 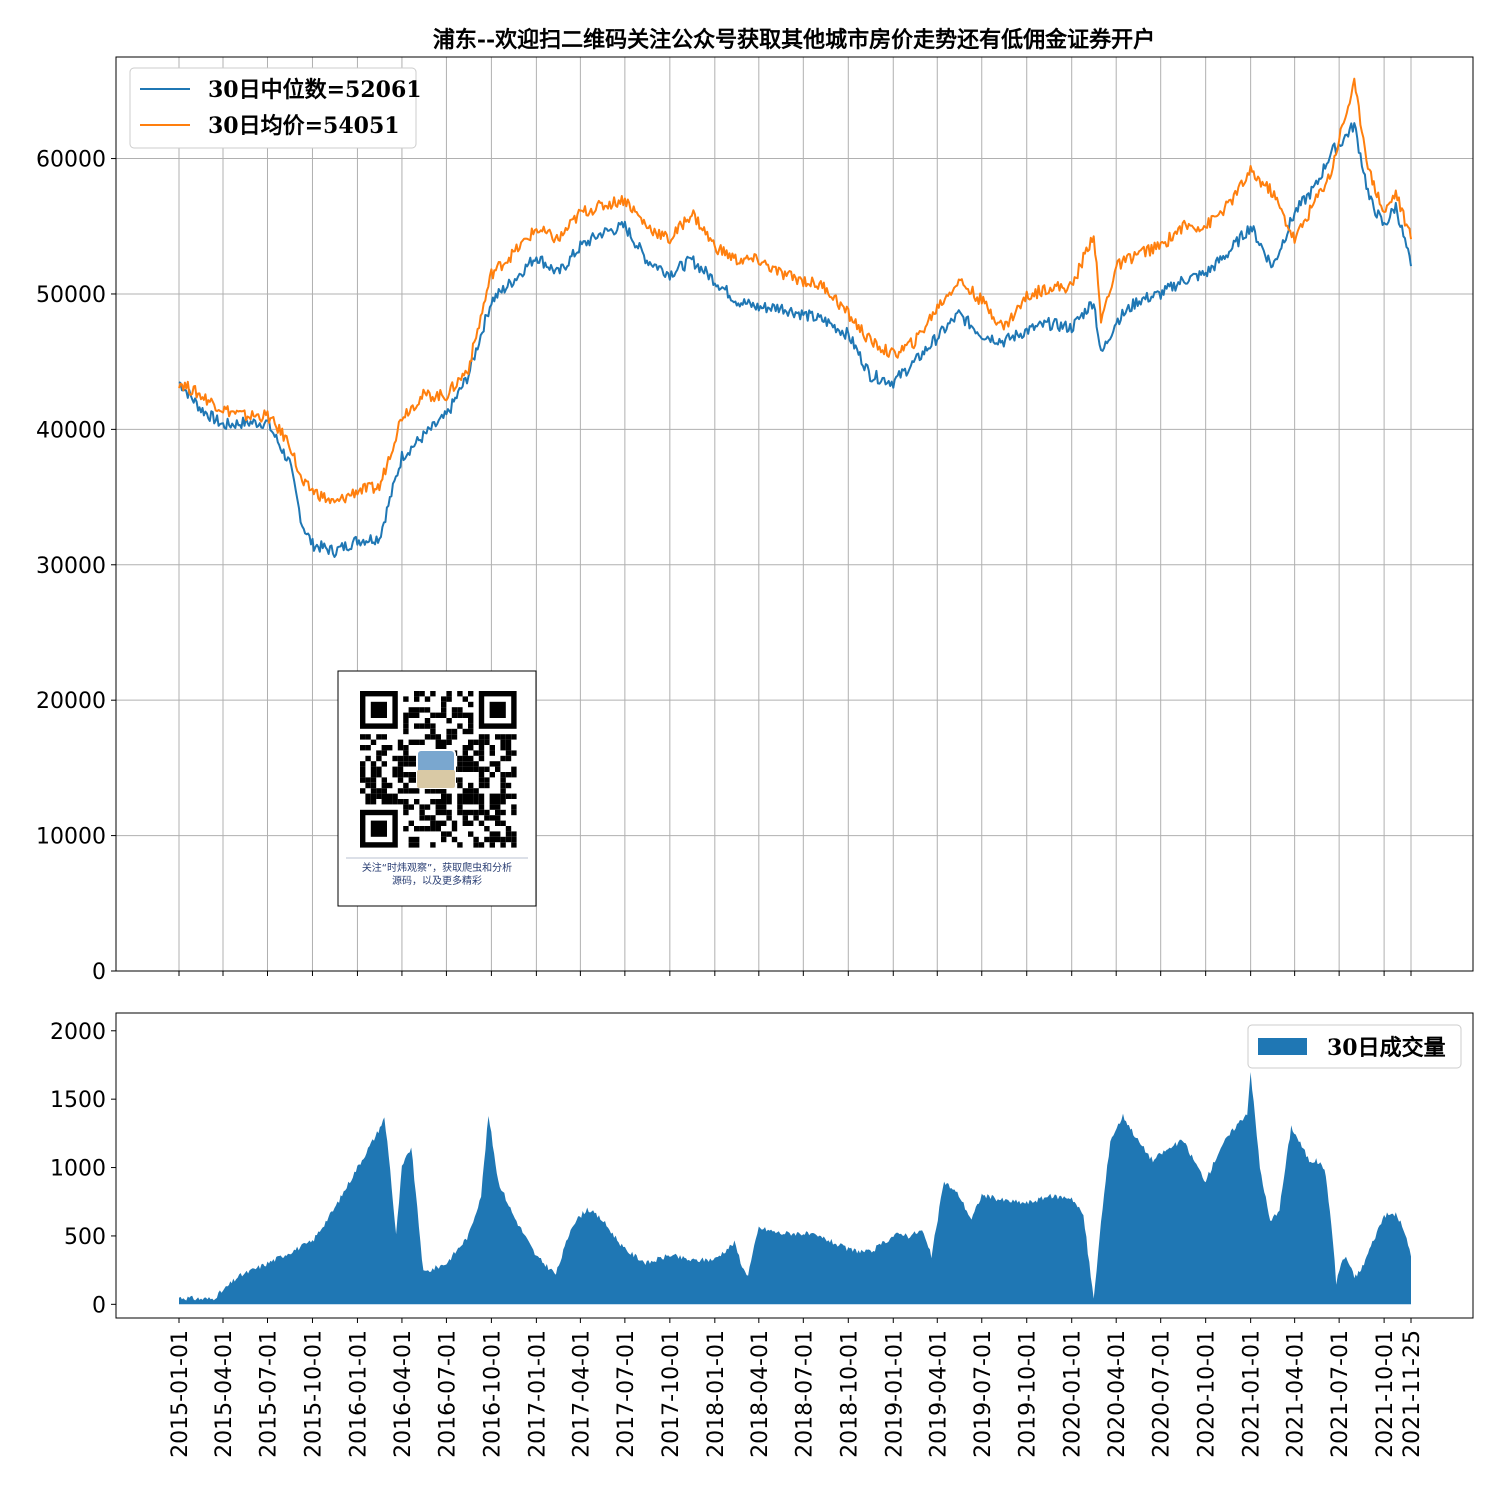 I want to click on volume-legend-box, so click(x=1354, y=1046).